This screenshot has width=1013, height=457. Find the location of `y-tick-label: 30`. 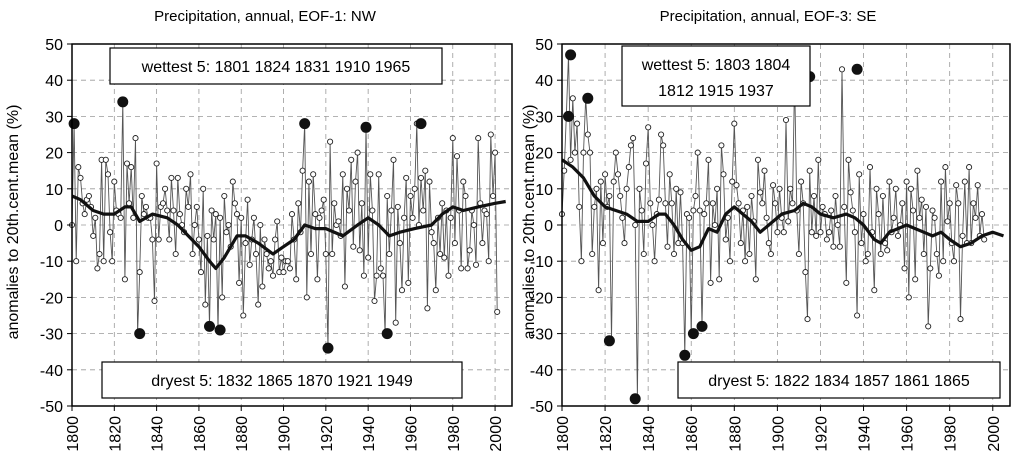

y-tick-label: 30 is located at coordinates (54, 117).